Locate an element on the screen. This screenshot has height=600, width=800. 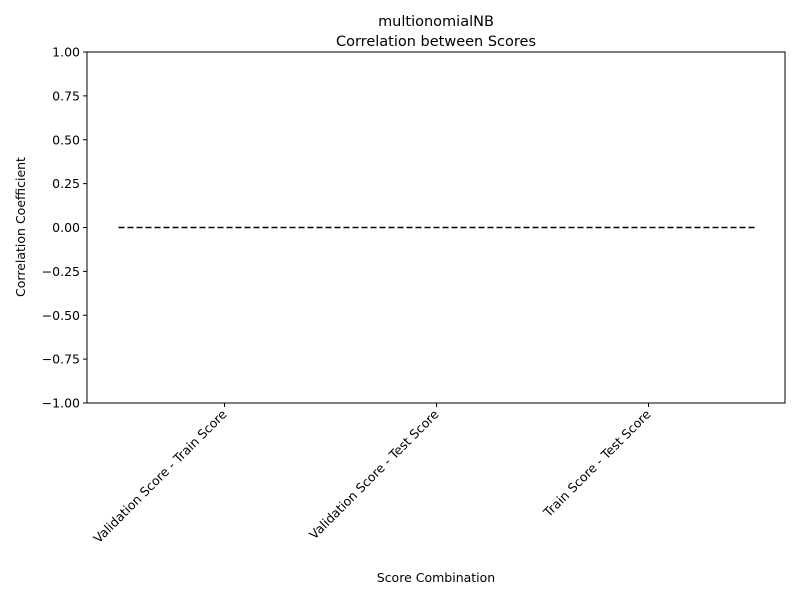
chart-title: multionomialNB is located at coordinates (436, 22).